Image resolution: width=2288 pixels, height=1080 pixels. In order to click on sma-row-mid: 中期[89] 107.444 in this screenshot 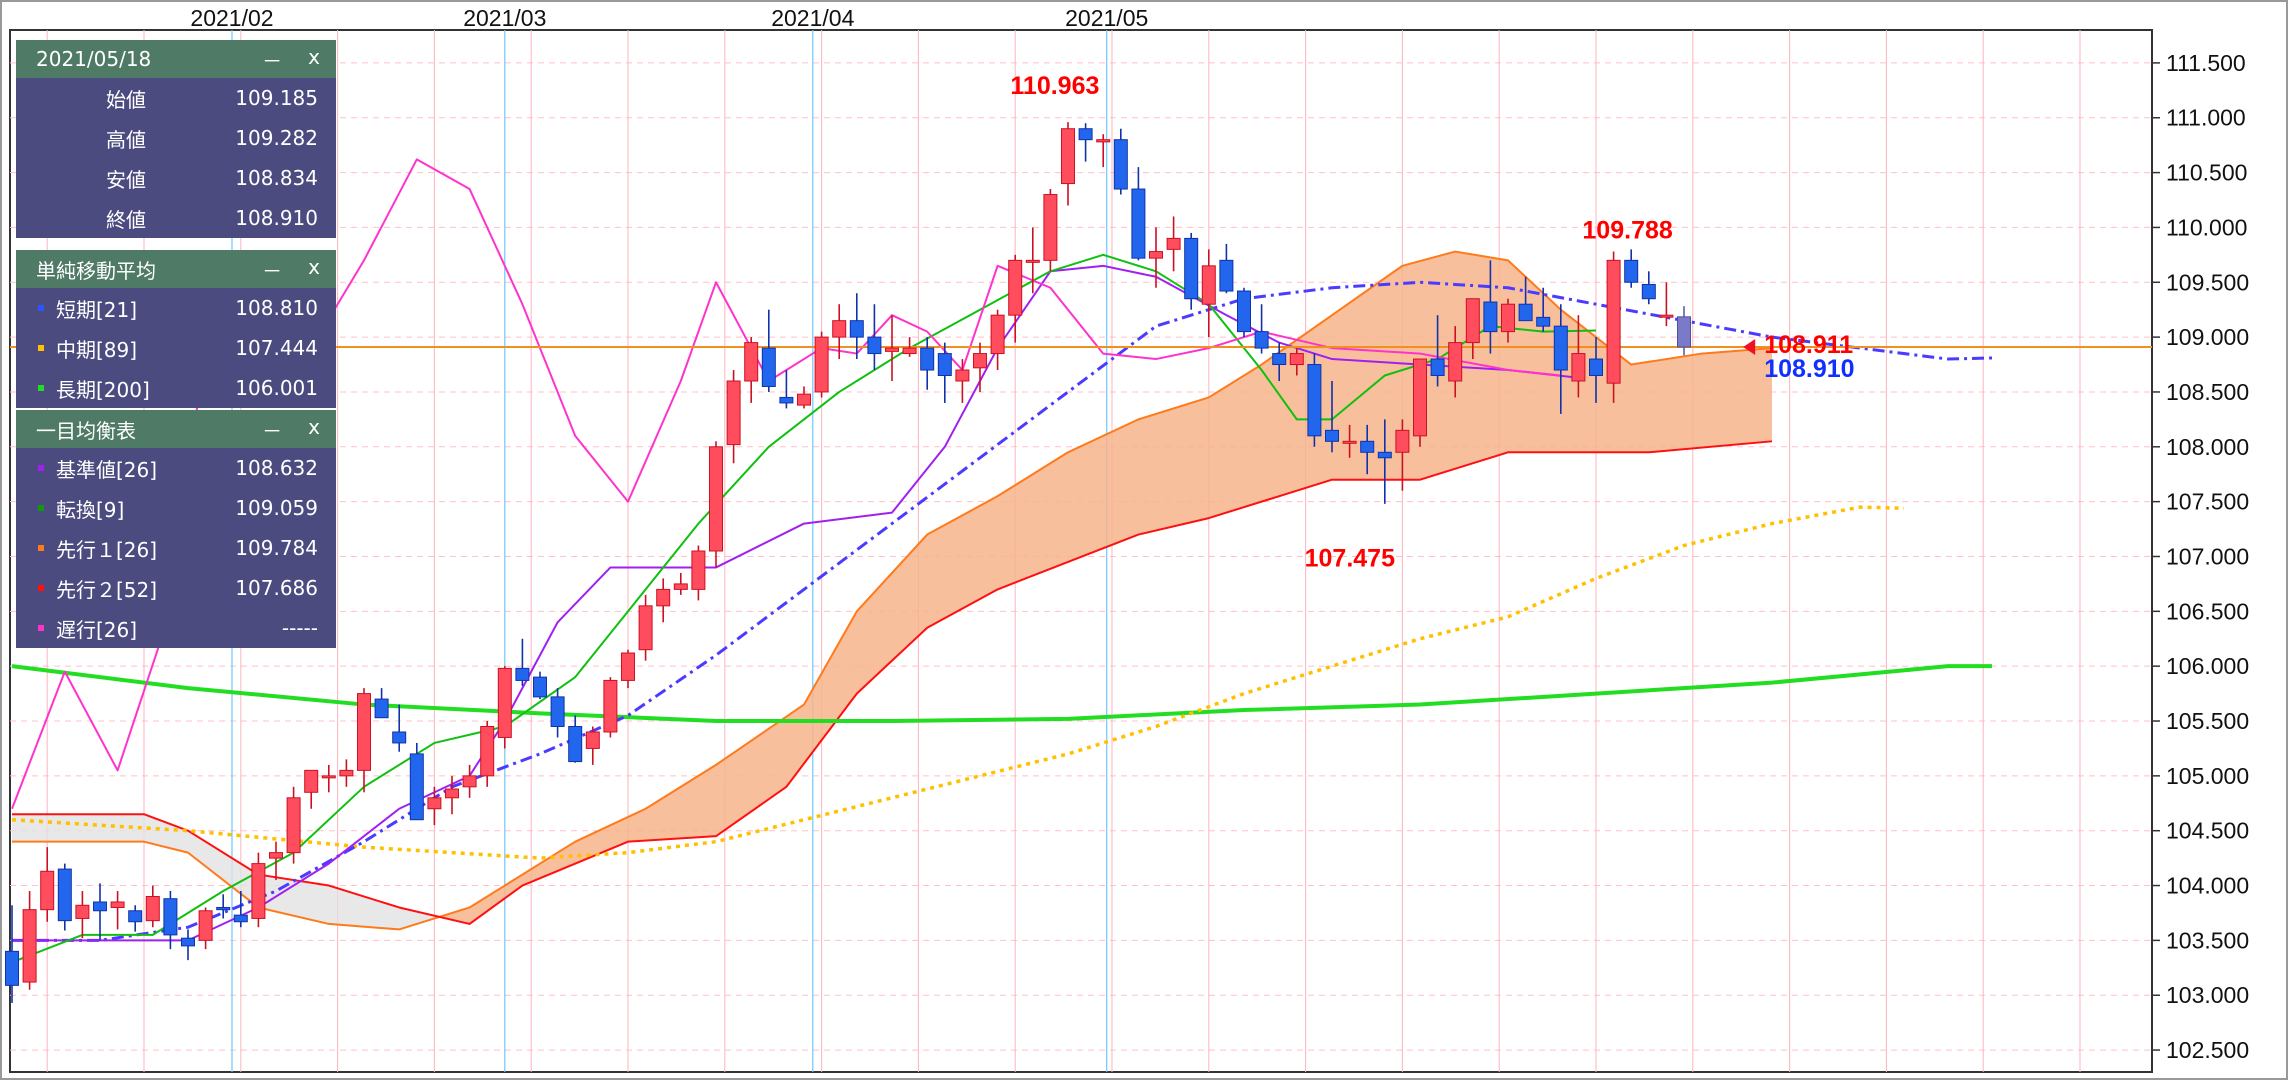, I will do `click(176, 348)`.